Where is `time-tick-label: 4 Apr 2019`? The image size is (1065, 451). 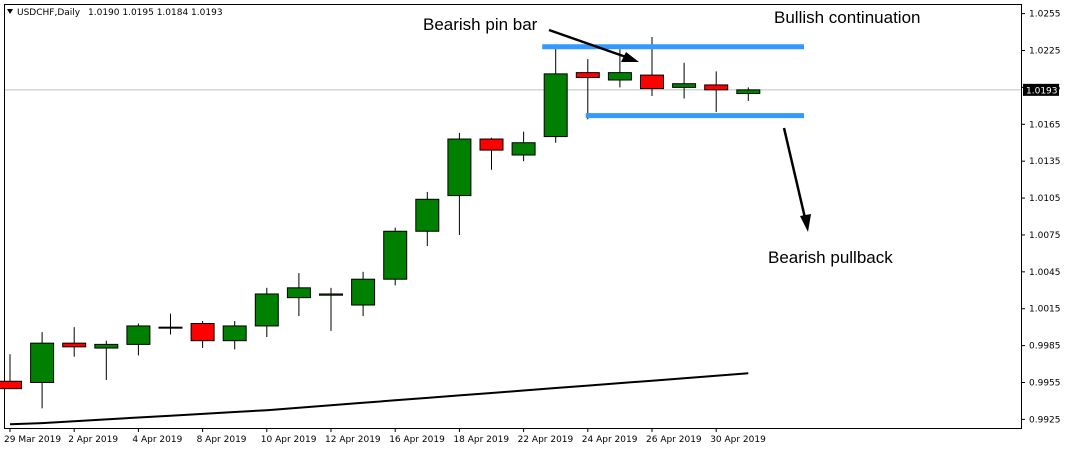
time-tick-label: 4 Apr 2019 is located at coordinates (157, 440).